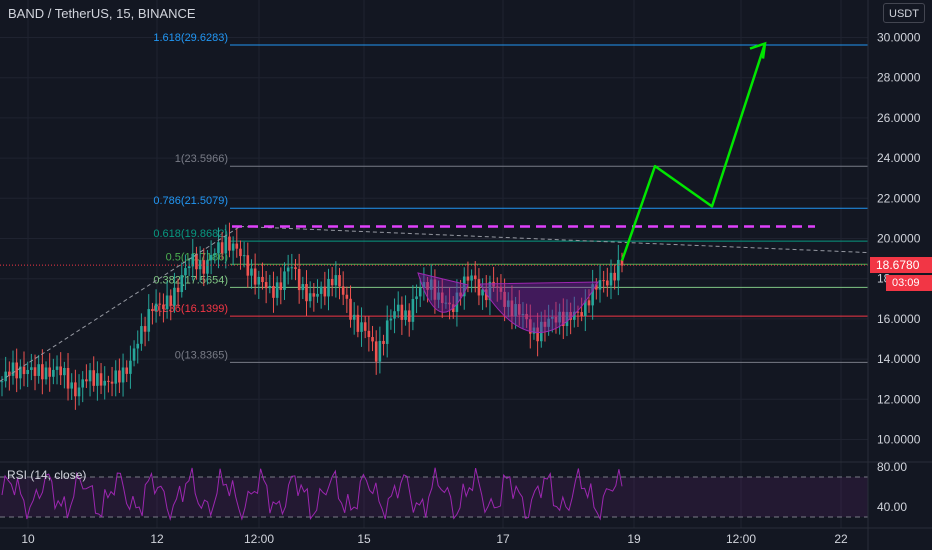 Image resolution: width=932 pixels, height=550 pixels. Describe the element at coordinates (741, 539) in the screenshot. I see `time-axis-tick: 12:00` at that location.